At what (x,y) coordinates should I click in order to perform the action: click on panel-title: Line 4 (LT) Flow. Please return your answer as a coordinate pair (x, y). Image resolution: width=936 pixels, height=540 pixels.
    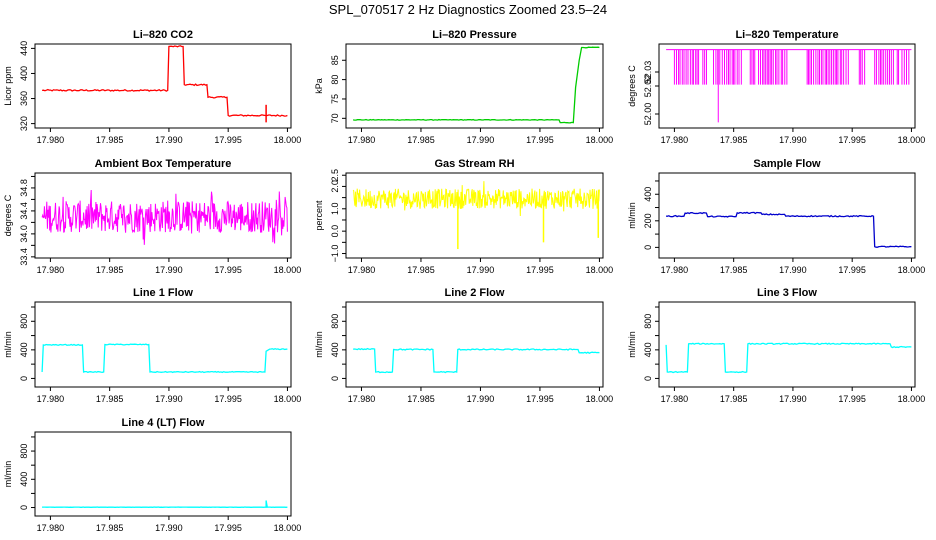
    Looking at the image, I should click on (163, 423).